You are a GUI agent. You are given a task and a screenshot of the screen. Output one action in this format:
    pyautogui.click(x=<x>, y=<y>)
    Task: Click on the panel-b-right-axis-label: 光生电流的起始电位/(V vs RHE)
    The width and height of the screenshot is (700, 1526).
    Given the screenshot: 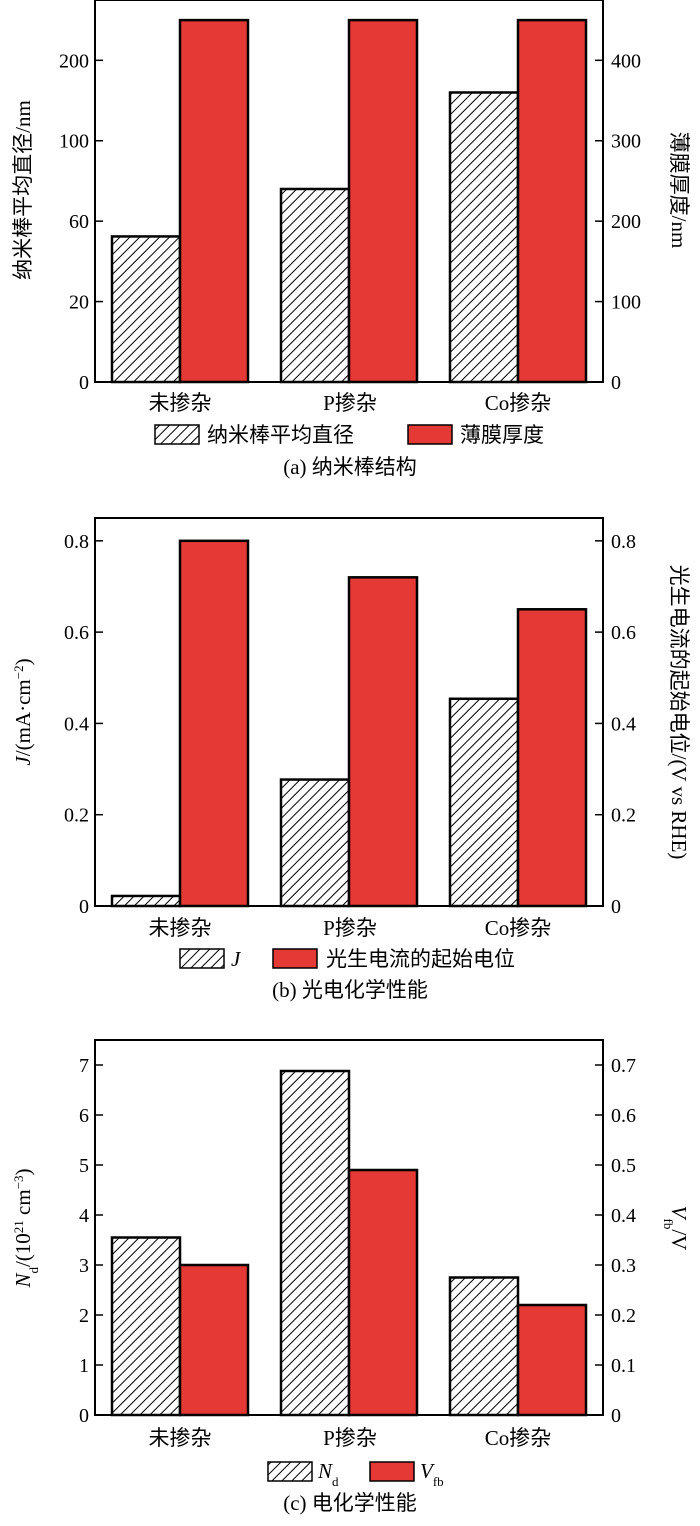 What is the action you would take?
    pyautogui.click(x=679, y=712)
    